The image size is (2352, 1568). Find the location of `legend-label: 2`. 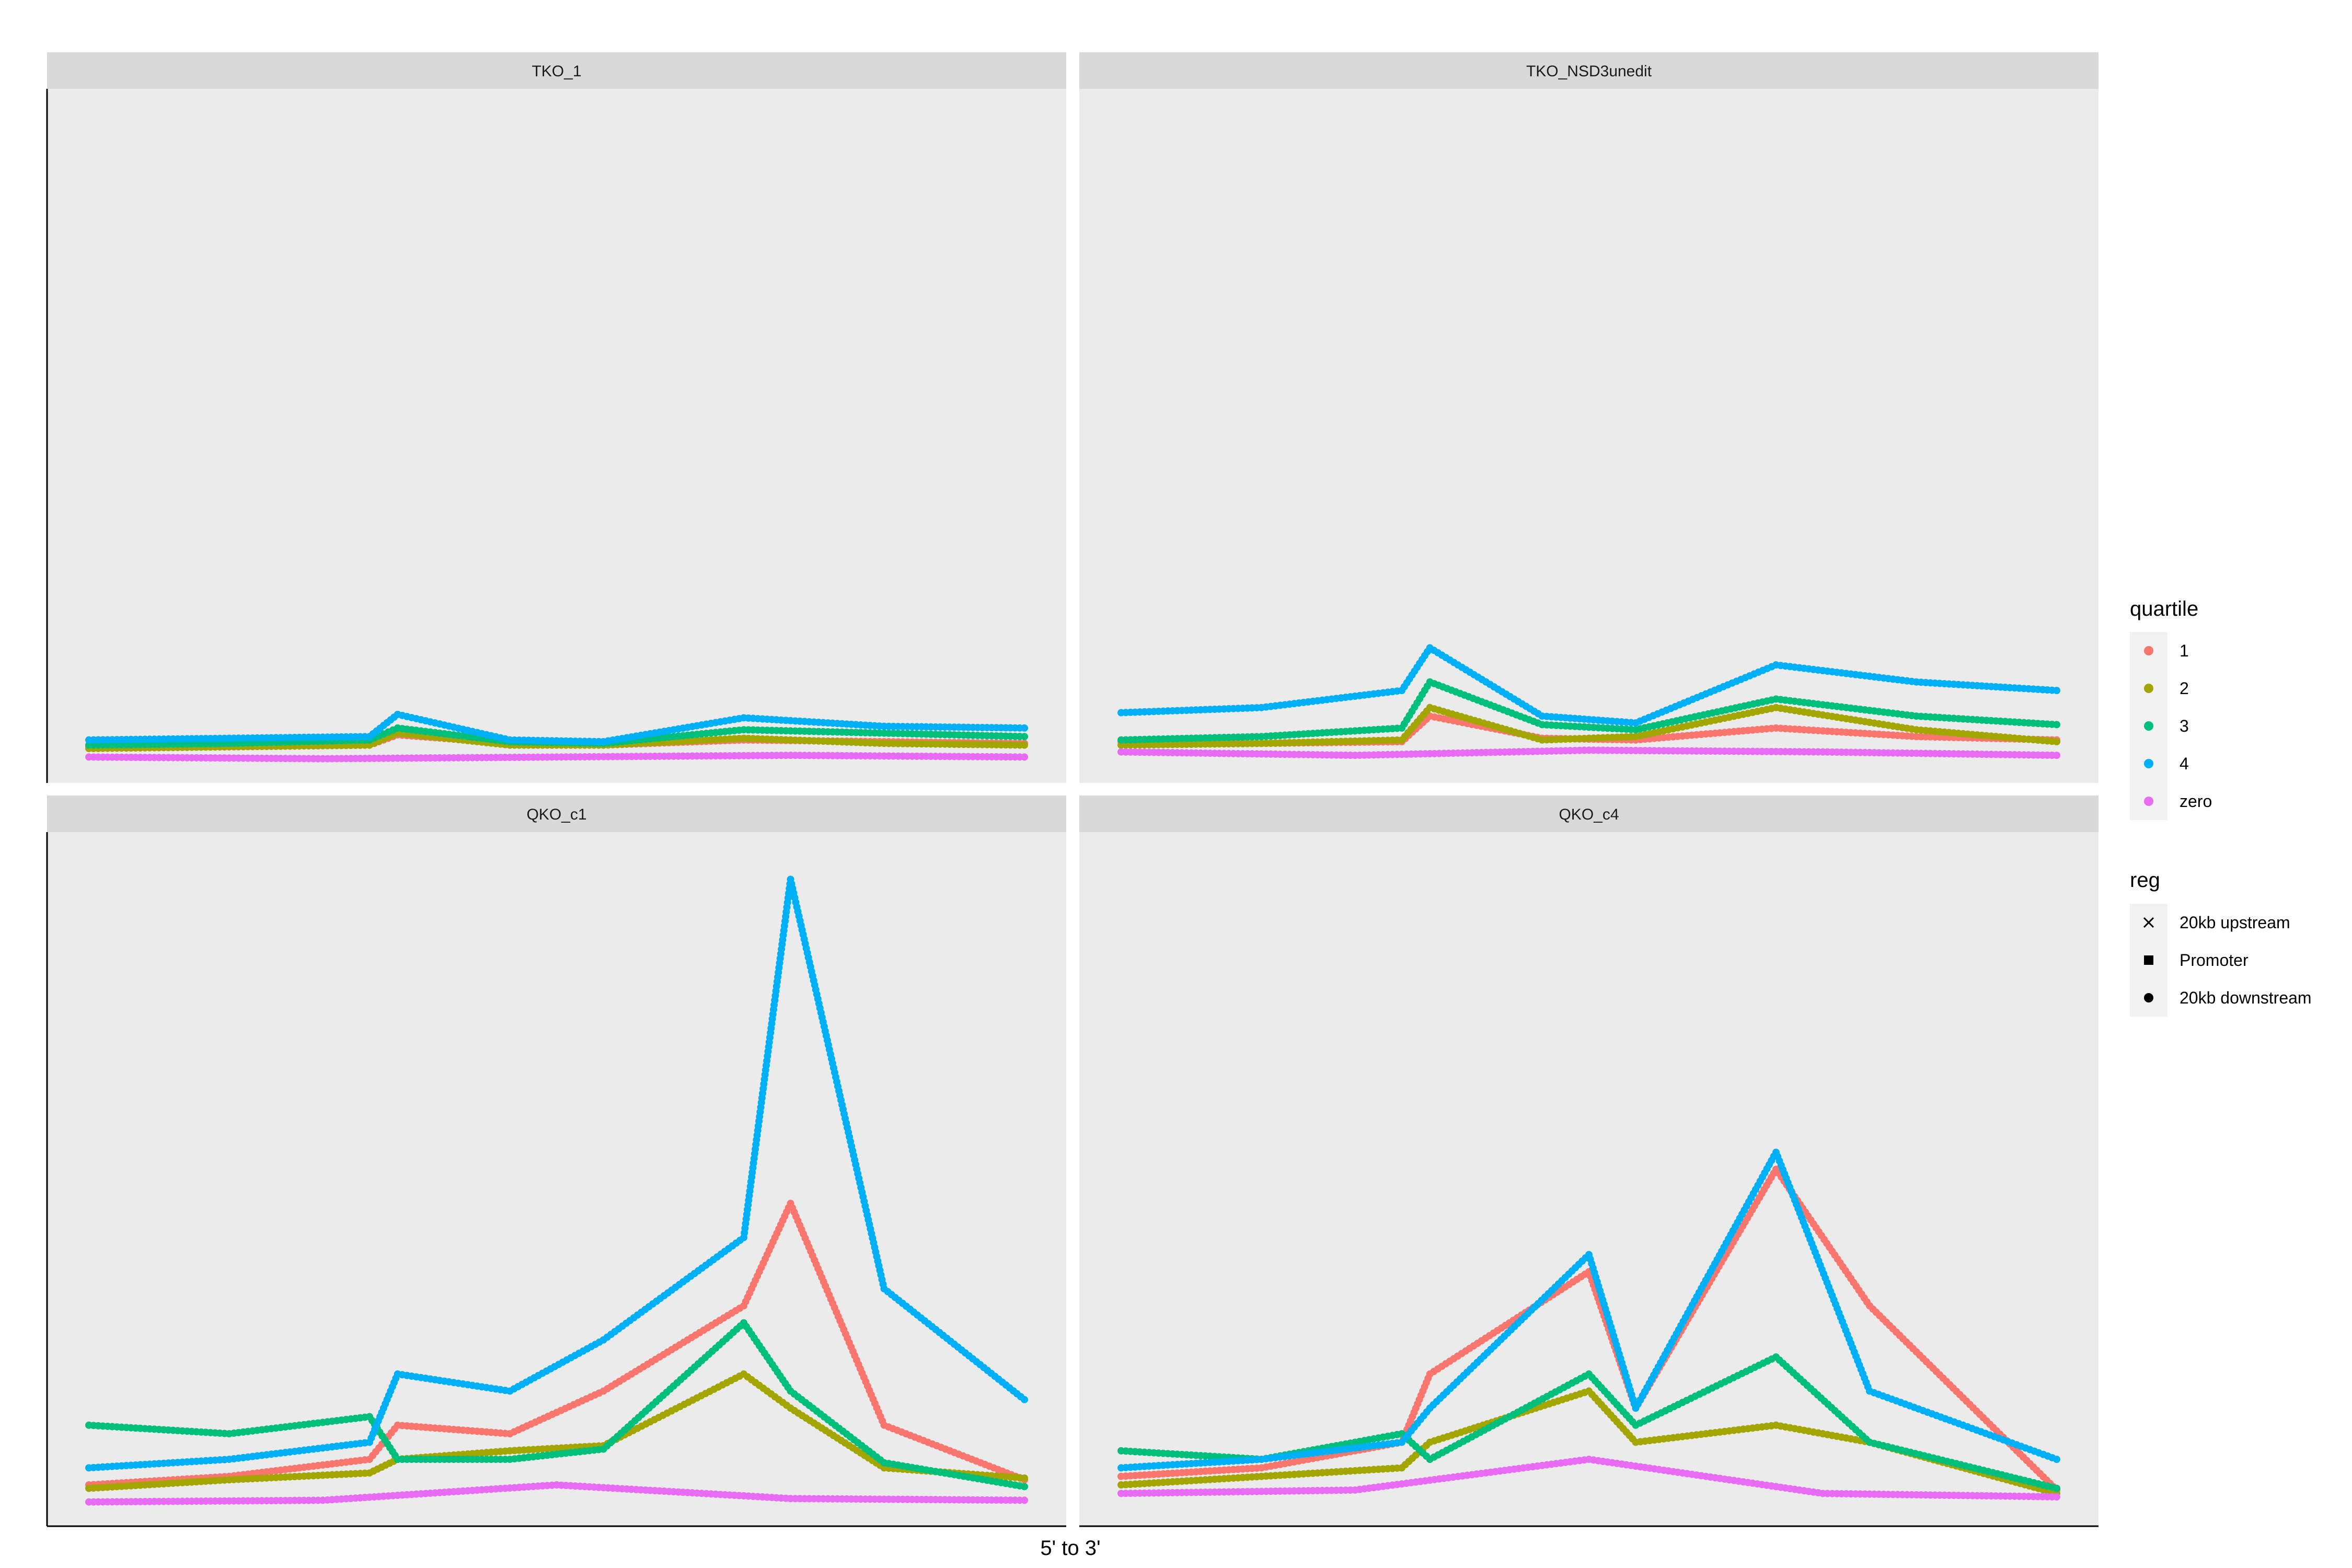

legend-label: 2 is located at coordinates (2184, 688).